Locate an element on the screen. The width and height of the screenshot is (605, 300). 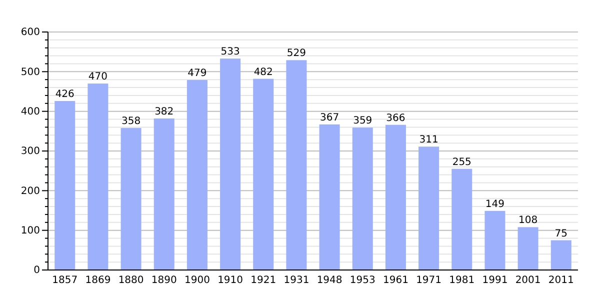
x-tick-label: 1961 is located at coordinates (395, 280).